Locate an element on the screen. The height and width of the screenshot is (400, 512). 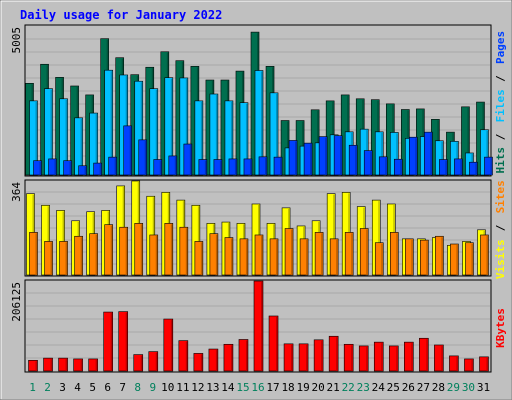
x-tick-label-14: 14 is located at coordinates (228, 387).